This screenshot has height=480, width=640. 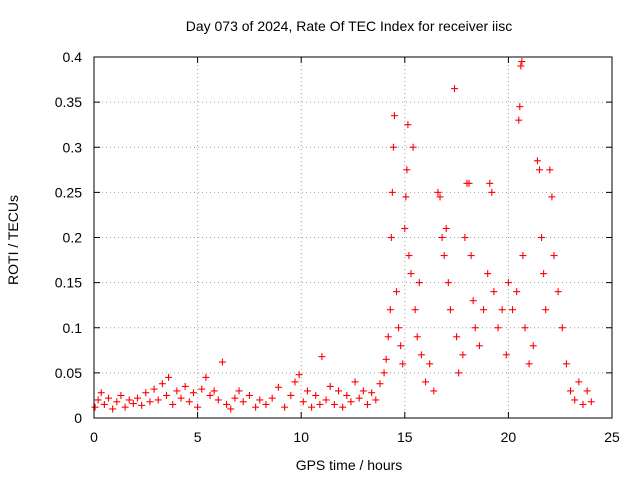 What do you see at coordinates (68, 373) in the screenshot?
I see `y-tick-label: 0.05` at bounding box center [68, 373].